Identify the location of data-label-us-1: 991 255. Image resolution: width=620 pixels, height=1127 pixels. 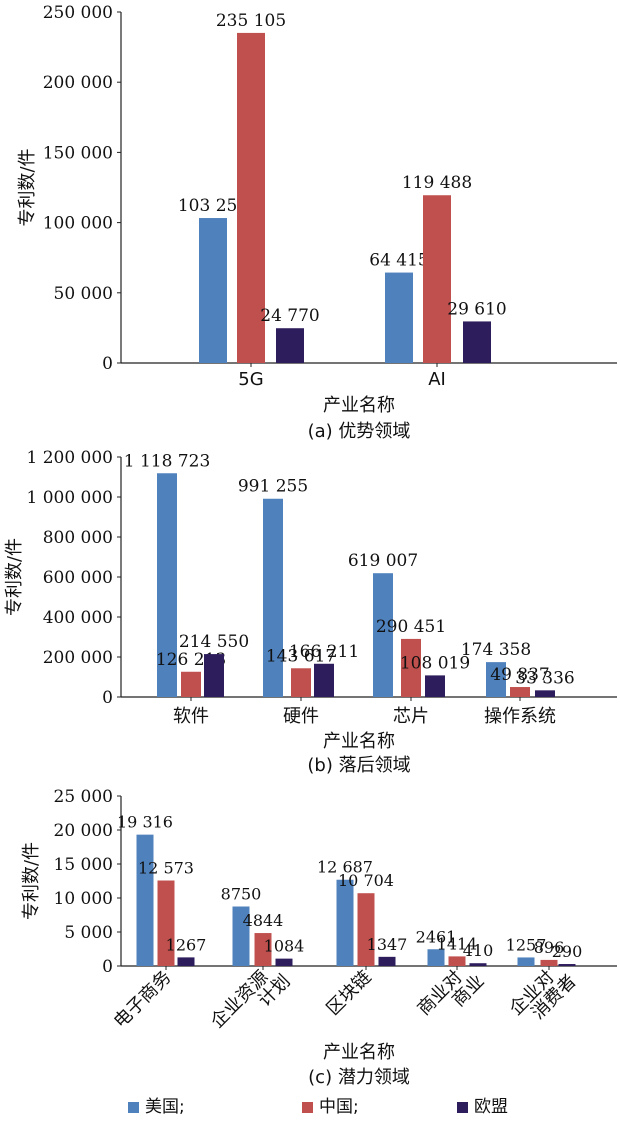
(273, 487).